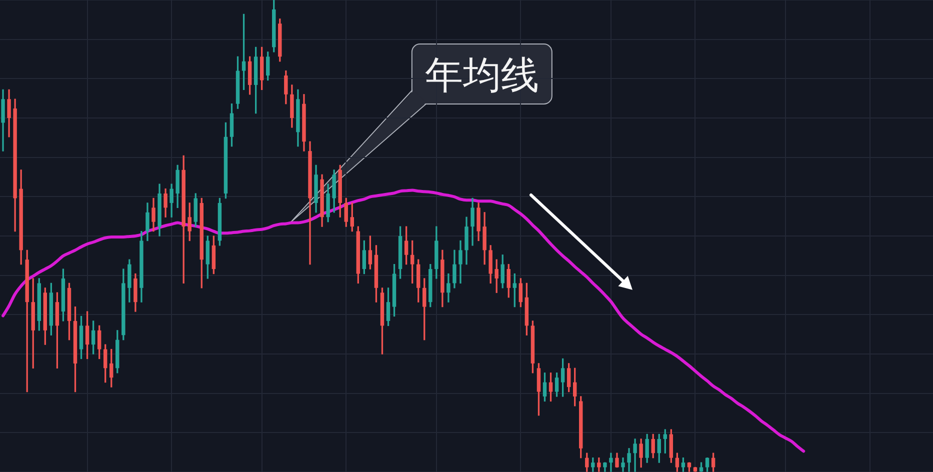 The width and height of the screenshot is (933, 472). What do you see at coordinates (611, 462) in the screenshot?
I see `candlestick` at bounding box center [611, 462].